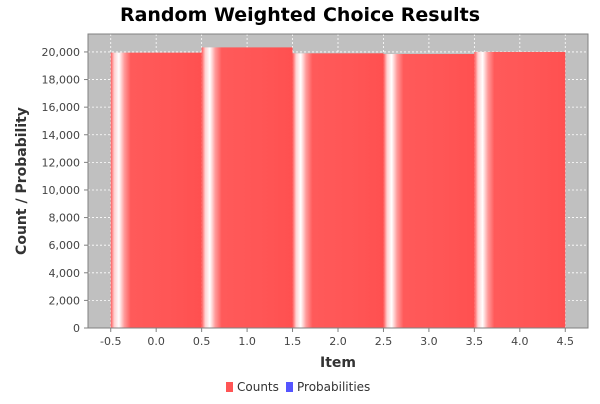 The height and width of the screenshot is (404, 600). Describe the element at coordinates (65, 300) in the screenshot. I see `y-tick-label: 2,000` at that location.